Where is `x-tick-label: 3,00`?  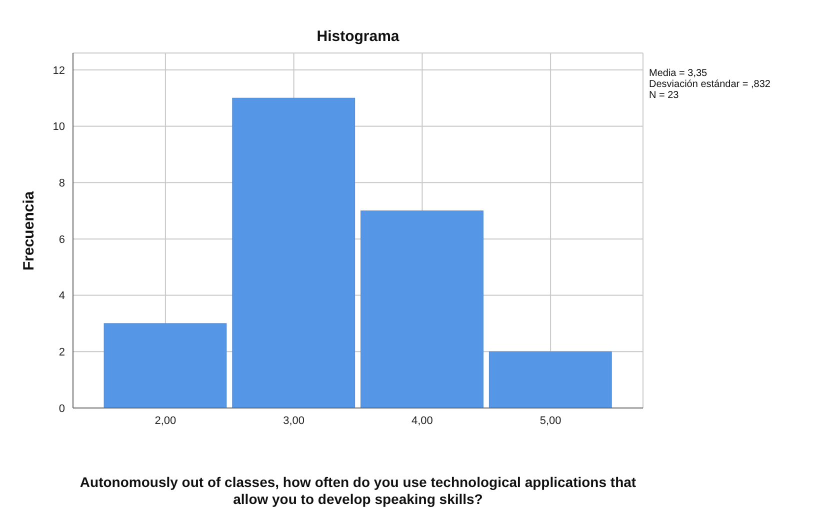
x-tick-label: 3,00 is located at coordinates (294, 420).